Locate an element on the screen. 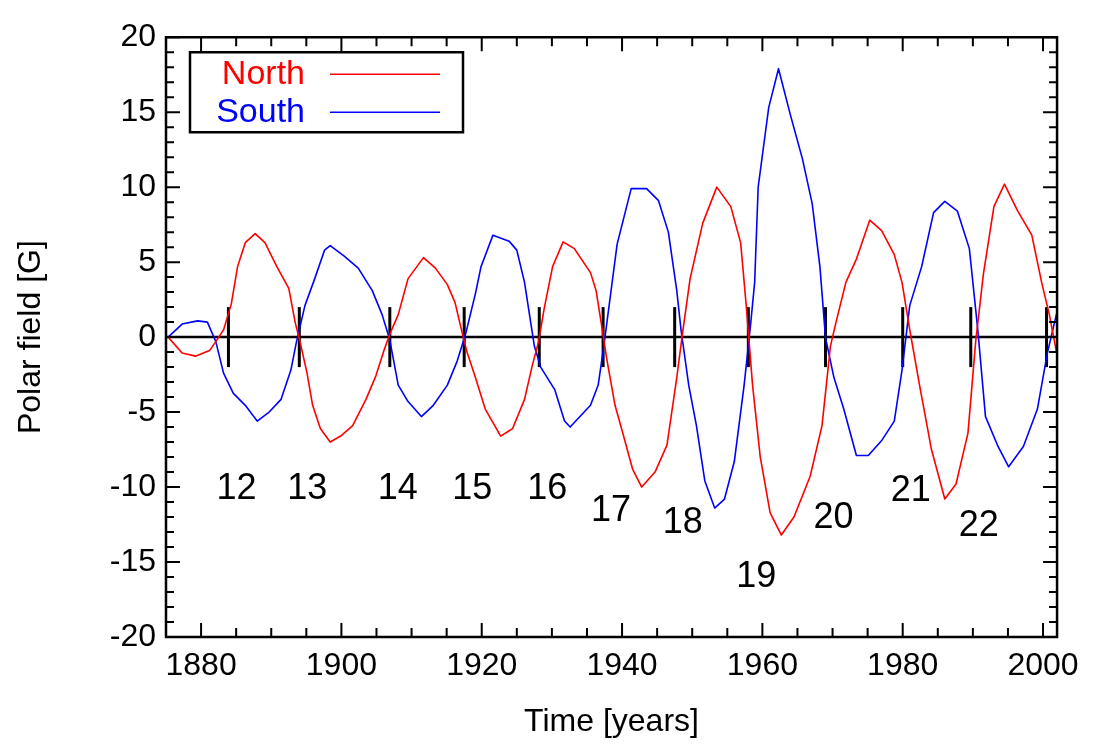  x-axis-title: Time [years] is located at coordinates (611, 719).